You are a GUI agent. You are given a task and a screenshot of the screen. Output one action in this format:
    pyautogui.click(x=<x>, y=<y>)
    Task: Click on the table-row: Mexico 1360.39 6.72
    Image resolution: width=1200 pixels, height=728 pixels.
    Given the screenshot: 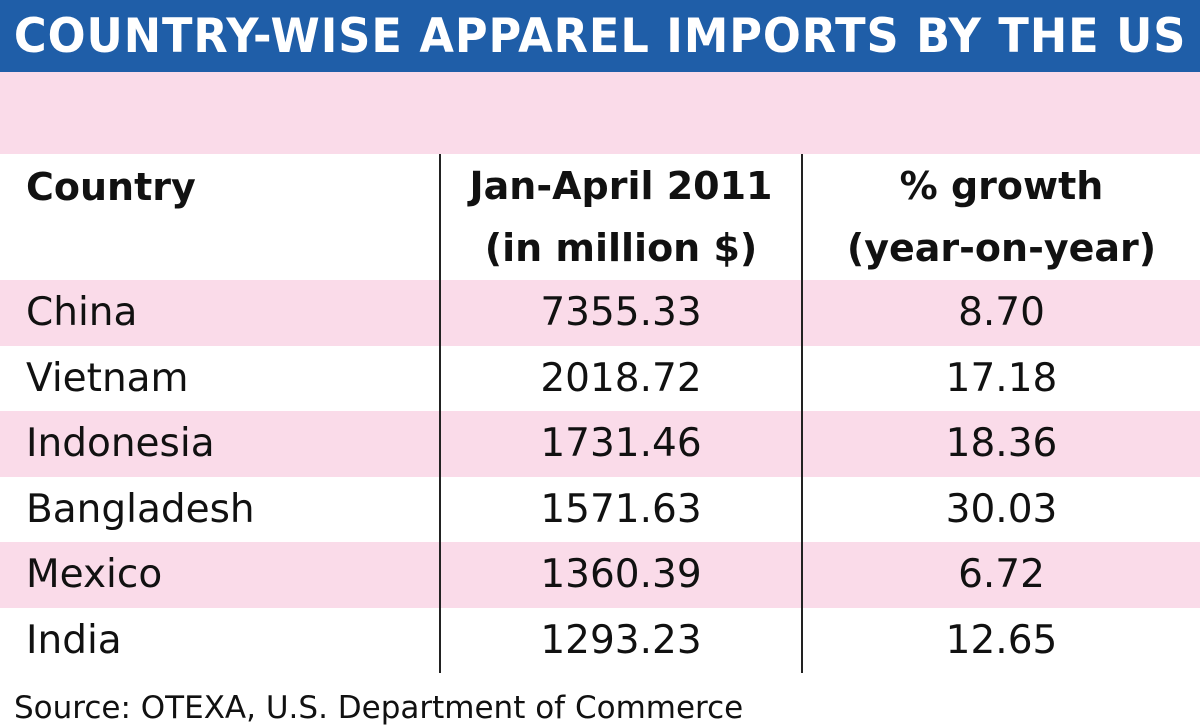 What is the action you would take?
    pyautogui.click(x=600, y=575)
    